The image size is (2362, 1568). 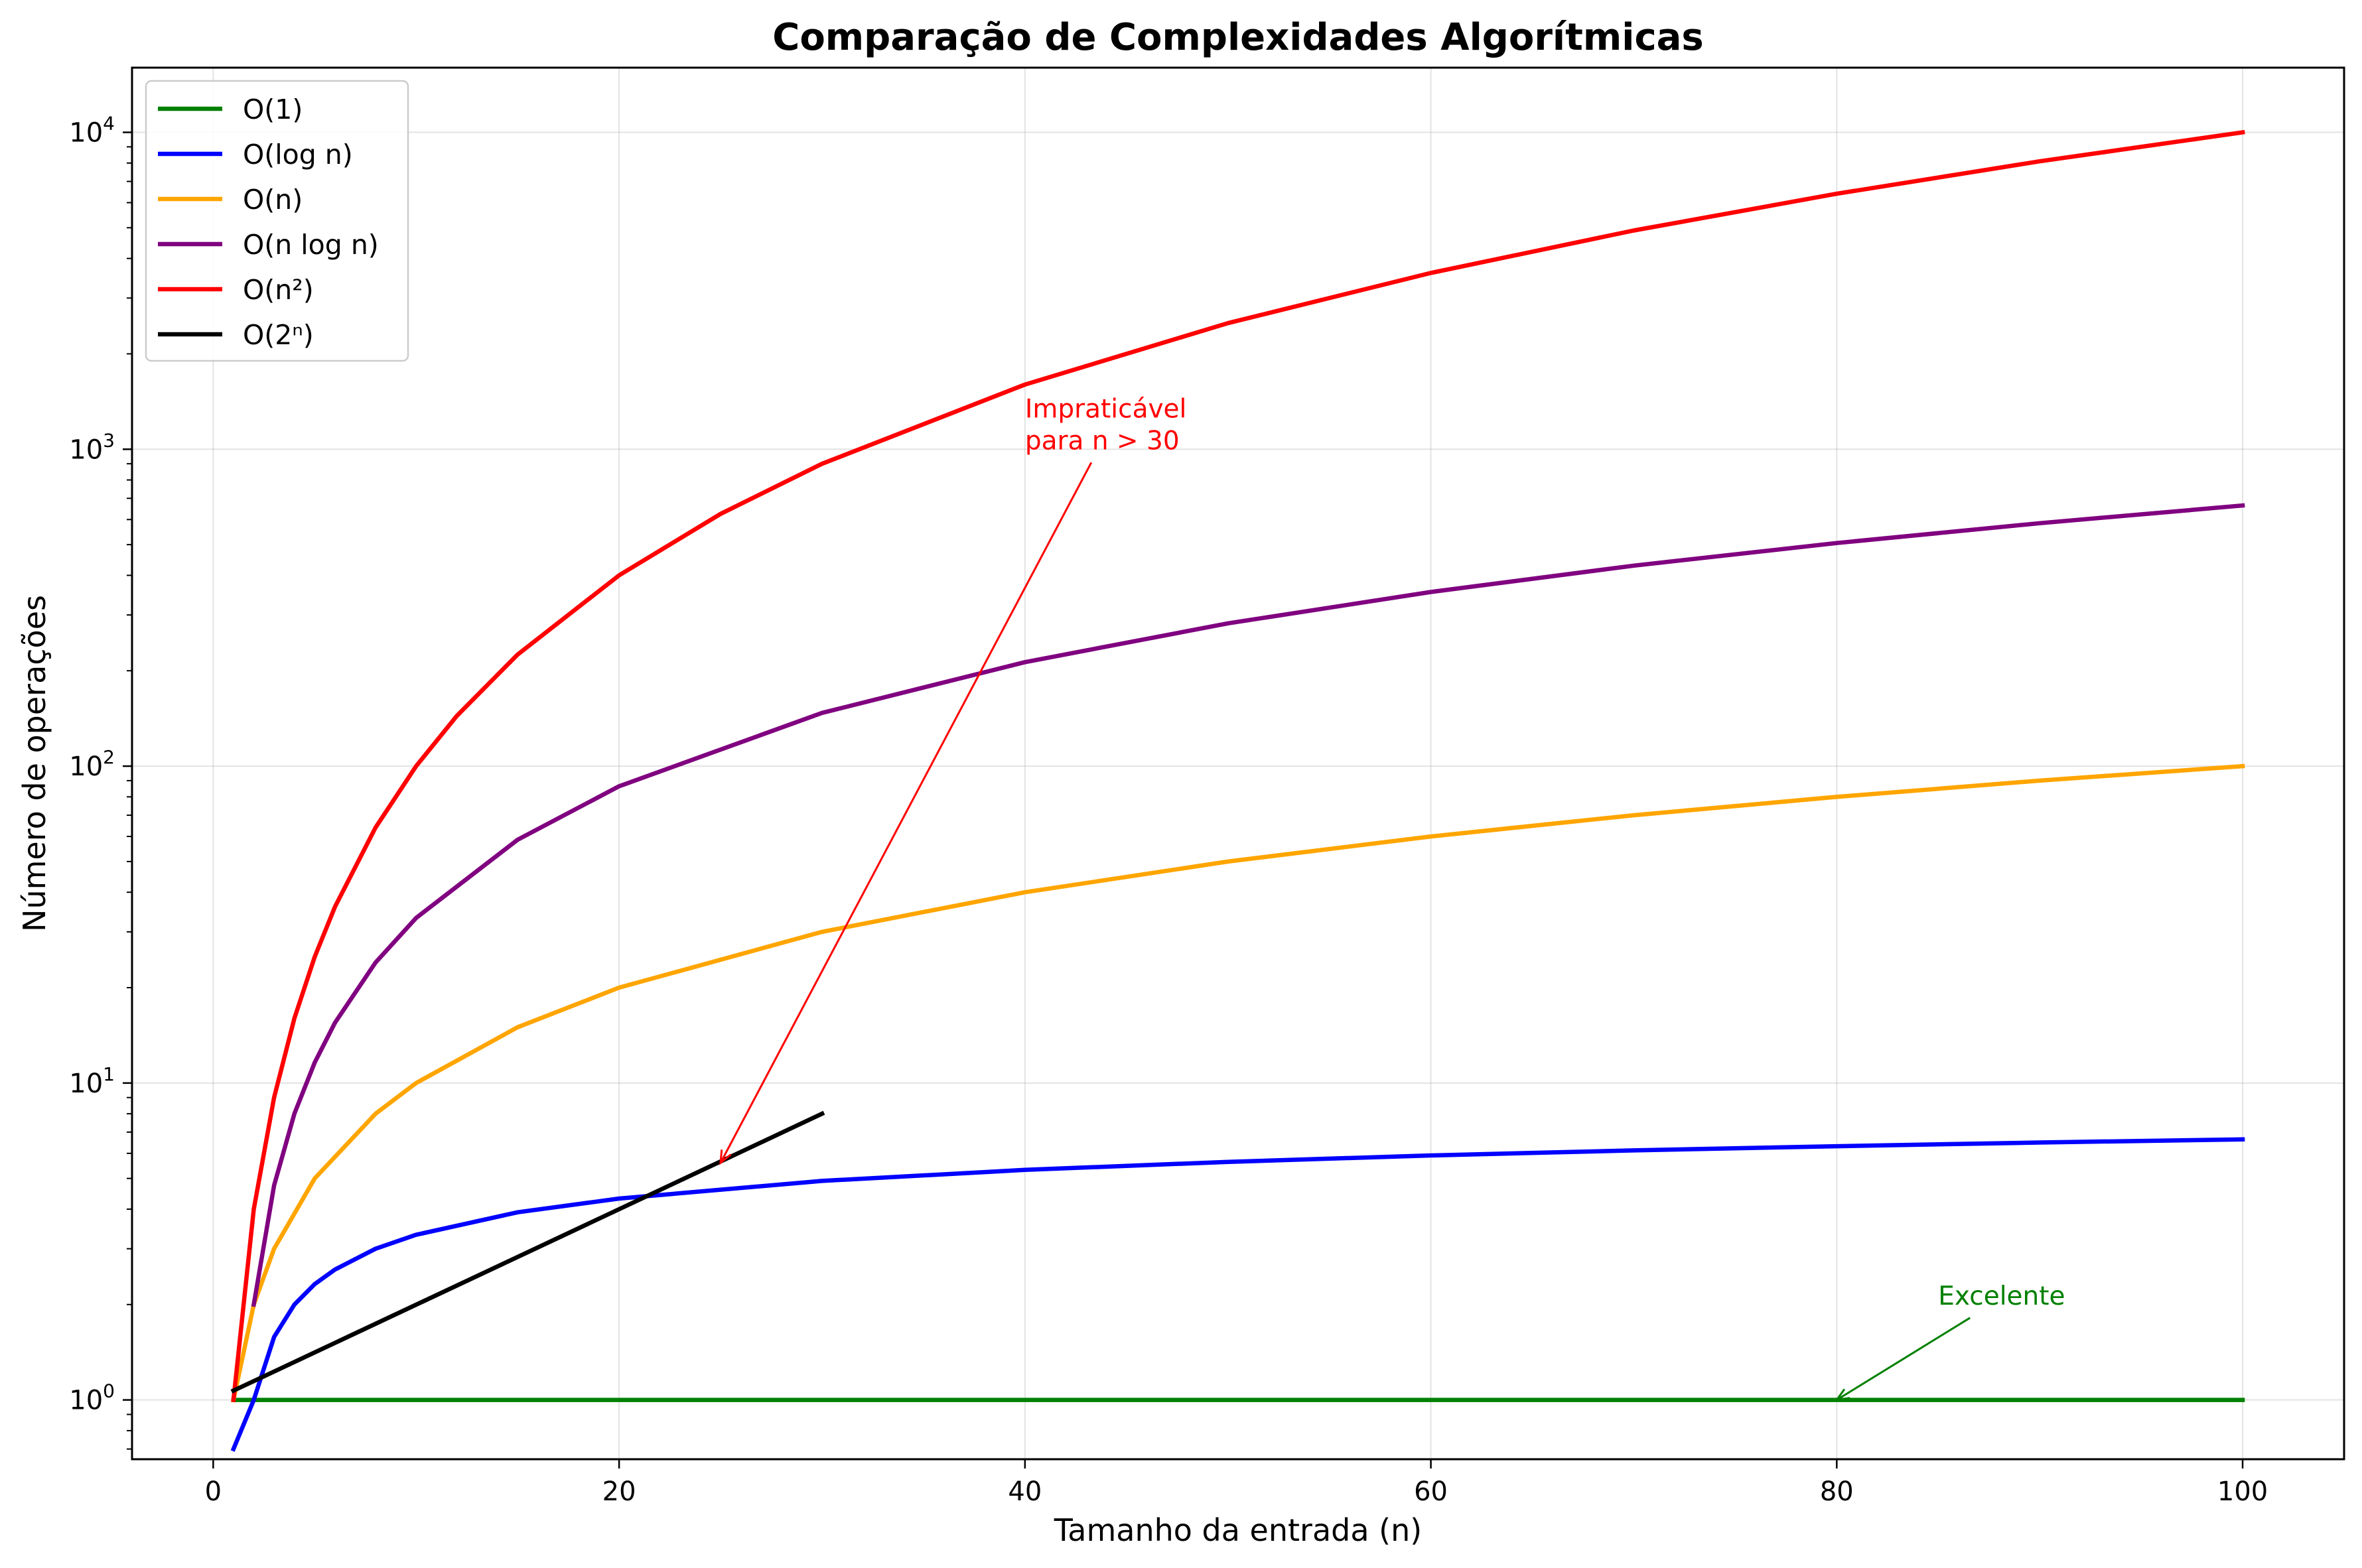 I want to click on x-axis: 0 20 40 60 80 100, so click(x=1236, y=1483).